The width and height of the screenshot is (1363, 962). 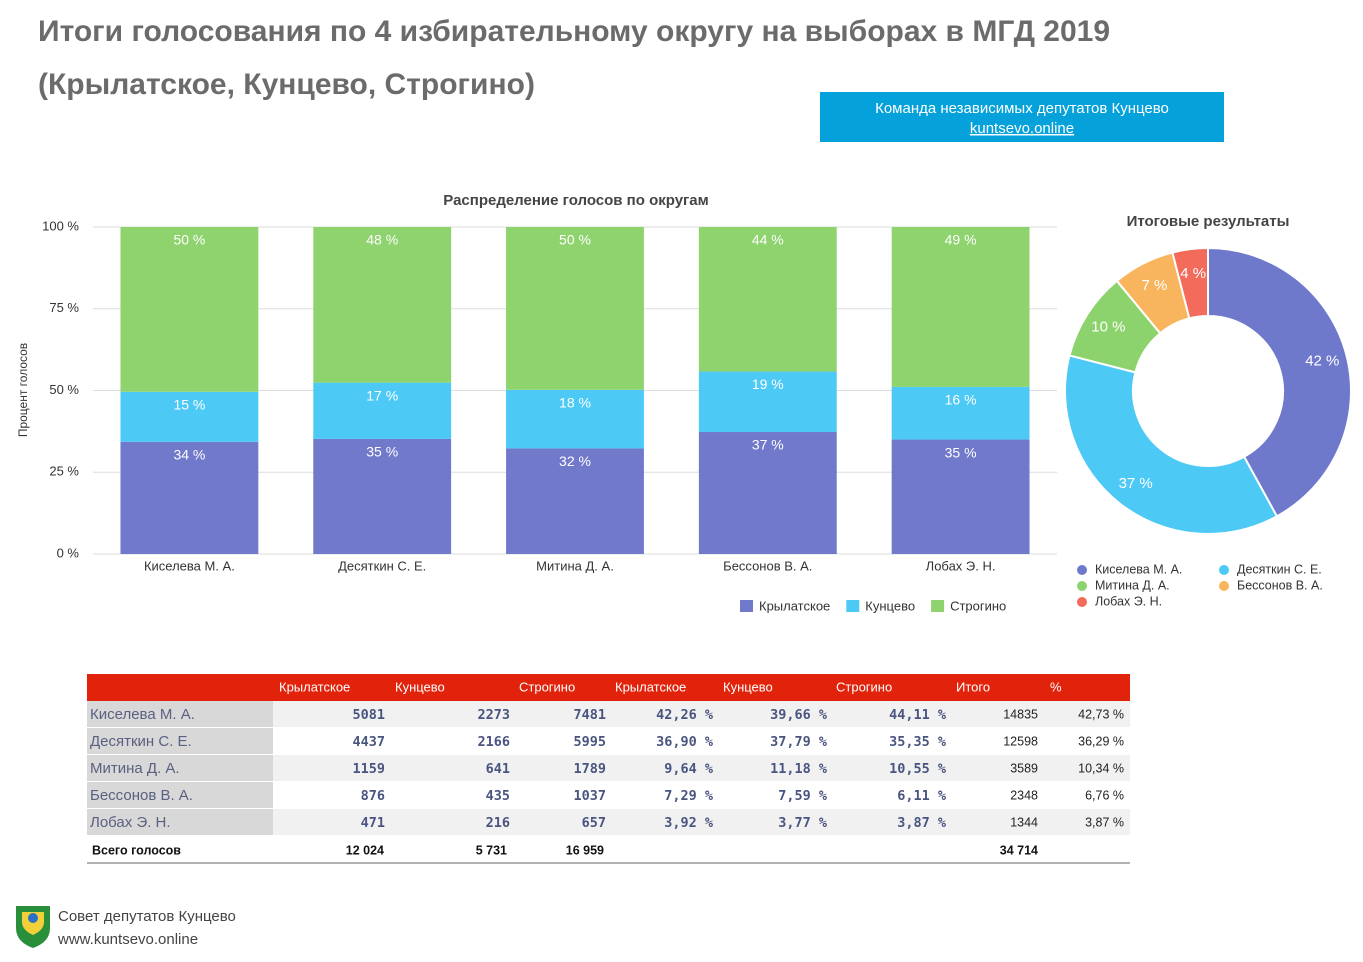 What do you see at coordinates (864, 686) in the screenshot?
I see `column-header: Строгино` at bounding box center [864, 686].